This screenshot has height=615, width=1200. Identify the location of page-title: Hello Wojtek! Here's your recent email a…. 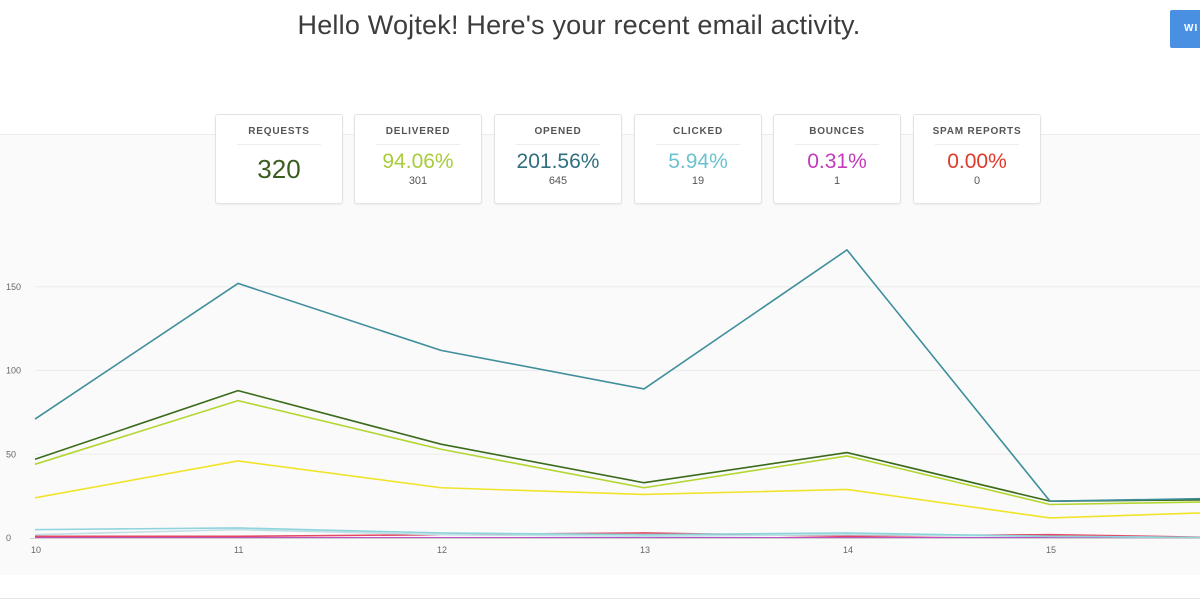
(579, 25).